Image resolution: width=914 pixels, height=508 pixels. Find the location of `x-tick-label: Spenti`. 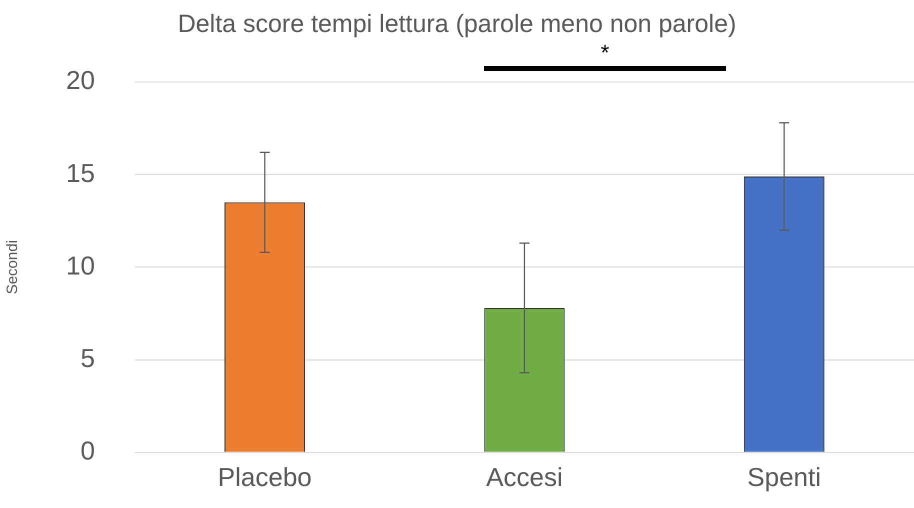

x-tick-label: Spenti is located at coordinates (784, 477).